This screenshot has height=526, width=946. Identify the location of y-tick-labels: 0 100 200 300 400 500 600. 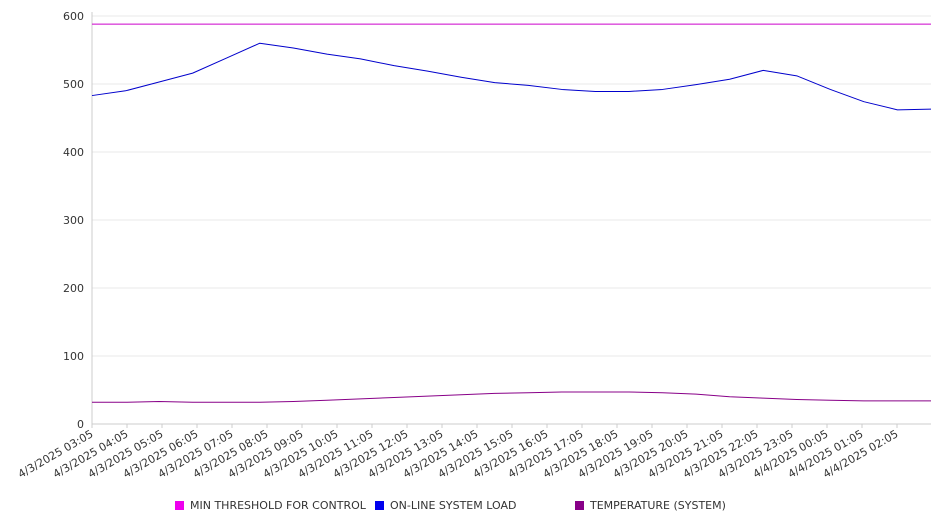
(73, 220).